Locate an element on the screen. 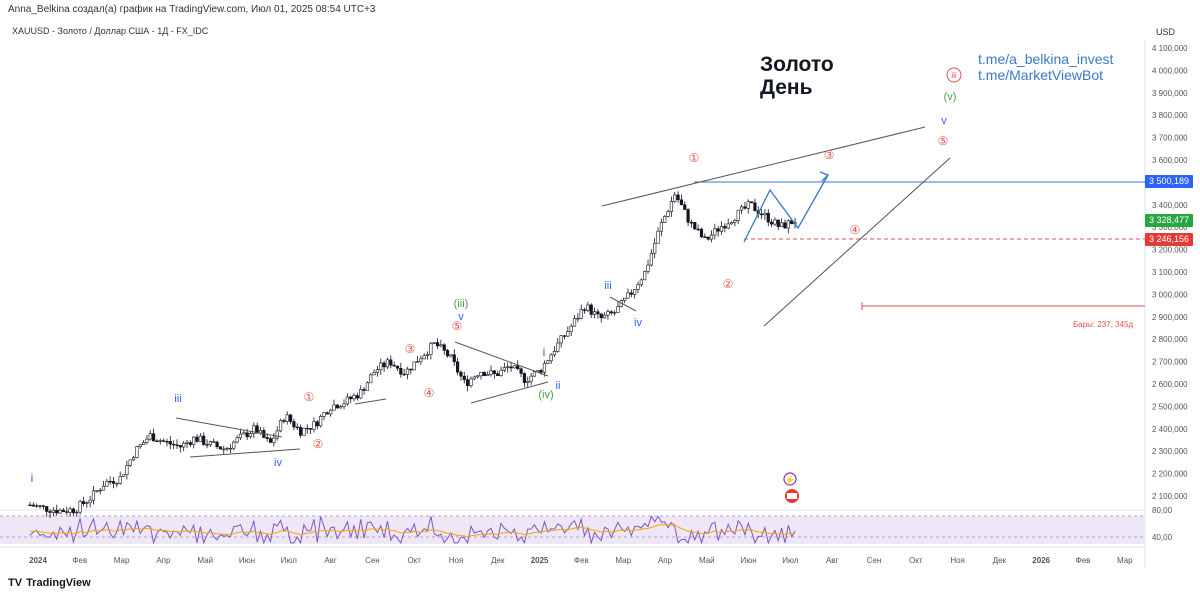 The height and width of the screenshot is (596, 1200). currency-label: USD is located at coordinates (1166, 32).